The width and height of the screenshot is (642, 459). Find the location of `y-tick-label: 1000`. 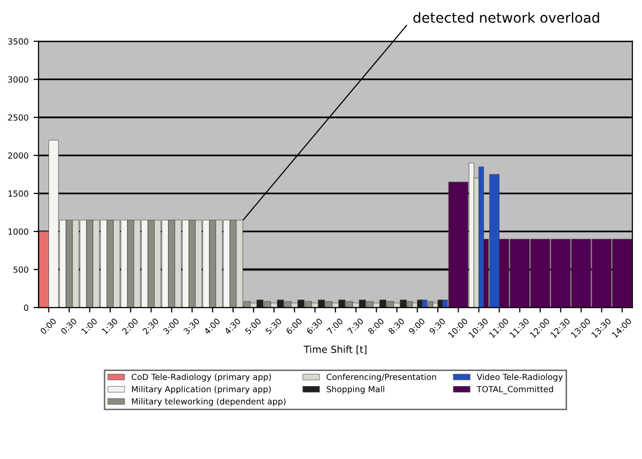

y-tick-label: 1000 is located at coordinates (18, 231).